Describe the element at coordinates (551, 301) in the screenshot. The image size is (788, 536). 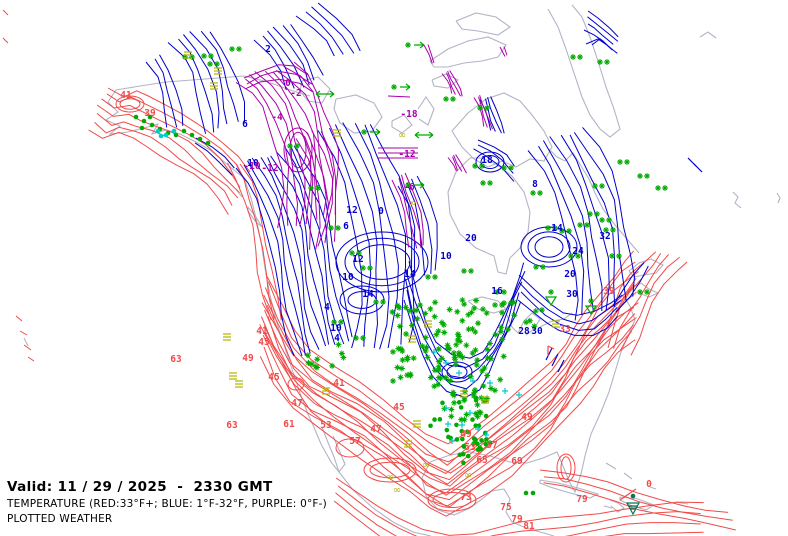
I see `snow-shower-icon` at that location.